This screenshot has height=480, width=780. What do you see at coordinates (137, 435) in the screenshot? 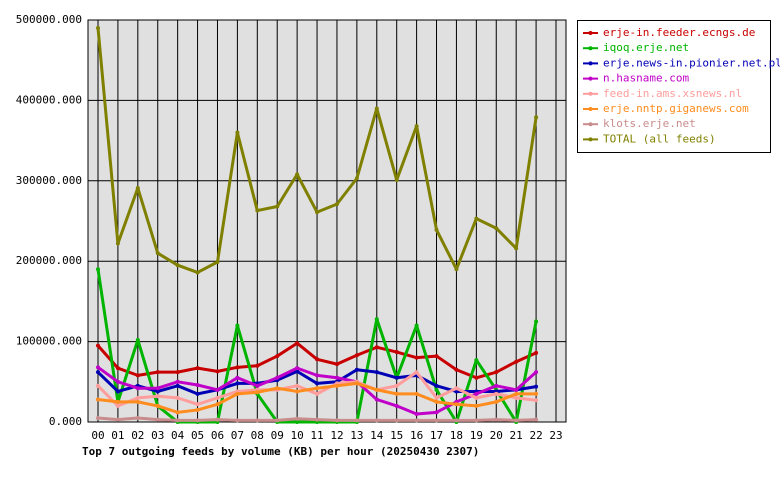
I see `x-tick-label: 02` at bounding box center [137, 435].